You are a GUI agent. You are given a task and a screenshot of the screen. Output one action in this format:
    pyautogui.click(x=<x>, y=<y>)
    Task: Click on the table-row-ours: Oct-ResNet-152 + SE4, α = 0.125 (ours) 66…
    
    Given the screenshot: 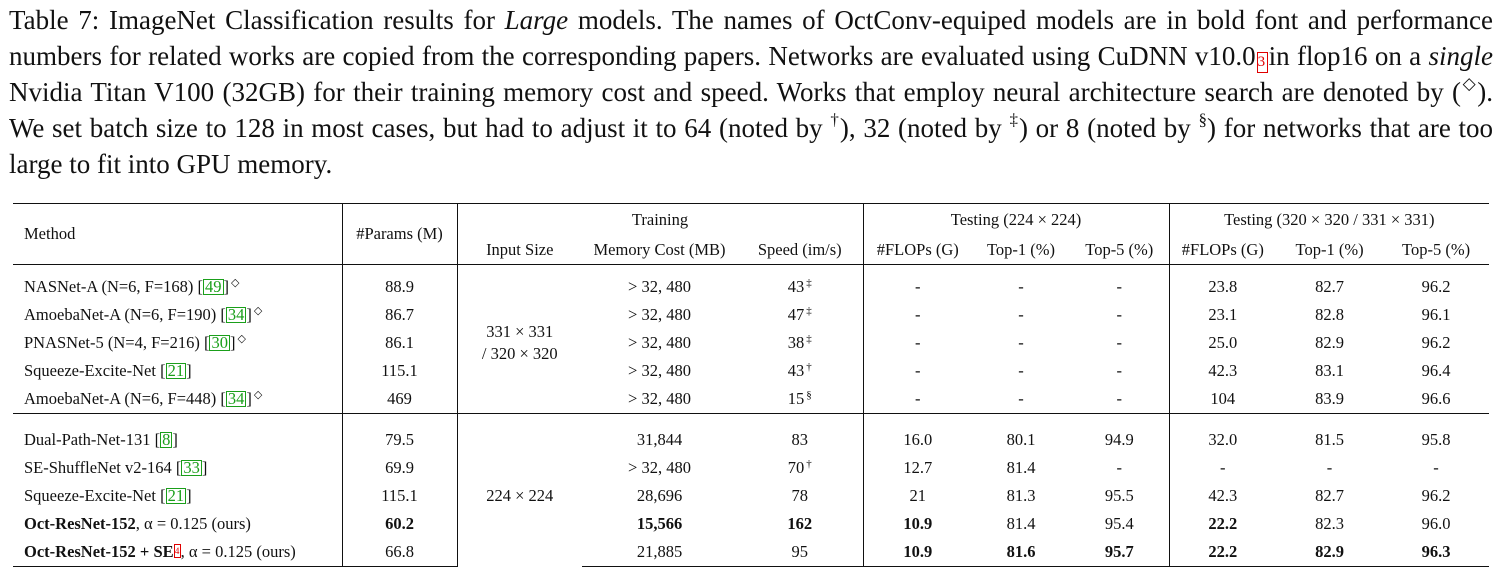 What is the action you would take?
    pyautogui.click(x=751, y=552)
    